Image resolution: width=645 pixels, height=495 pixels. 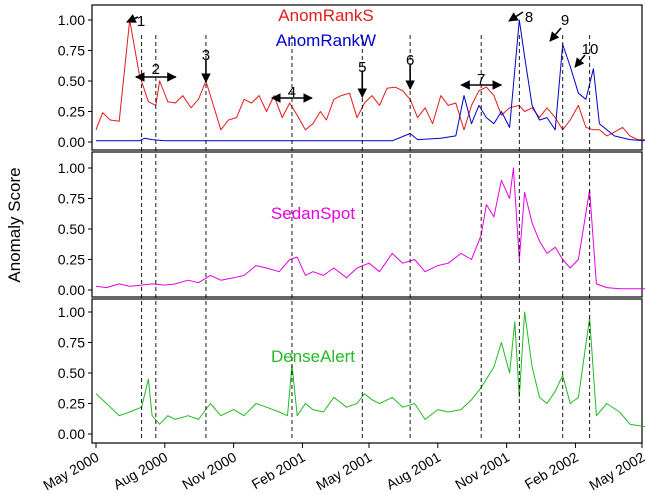 I want to click on x-tick-label: Aug 2001, so click(x=413, y=471).